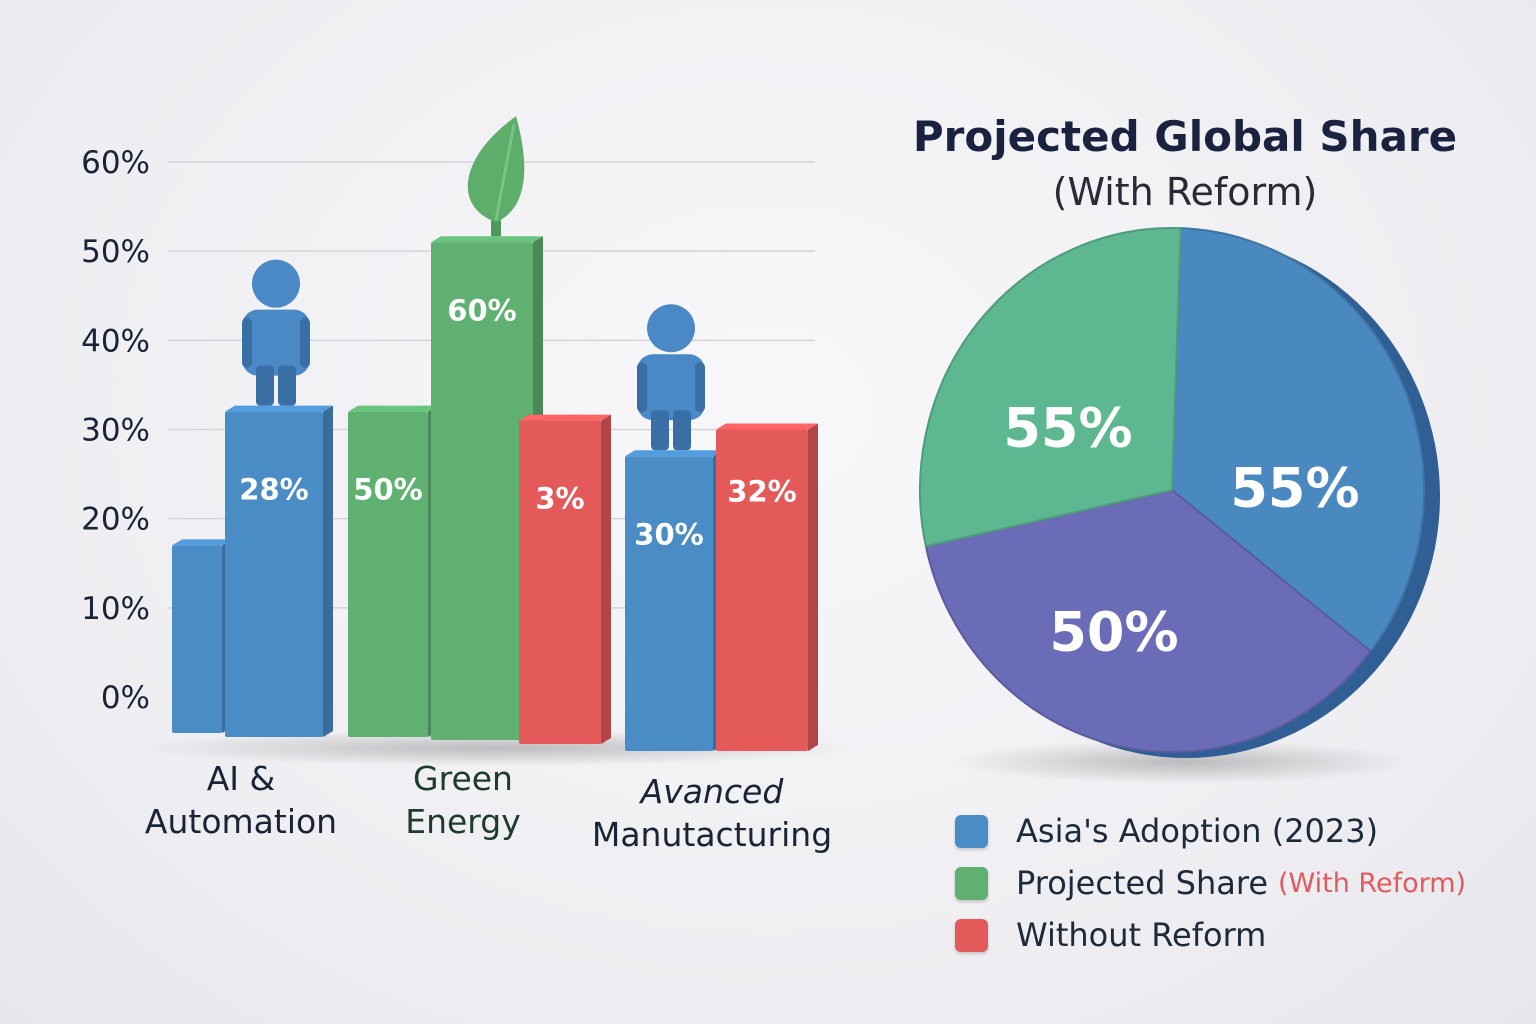  What do you see at coordinates (1141, 935) in the screenshot?
I see `legend-label: Without Reform` at bounding box center [1141, 935].